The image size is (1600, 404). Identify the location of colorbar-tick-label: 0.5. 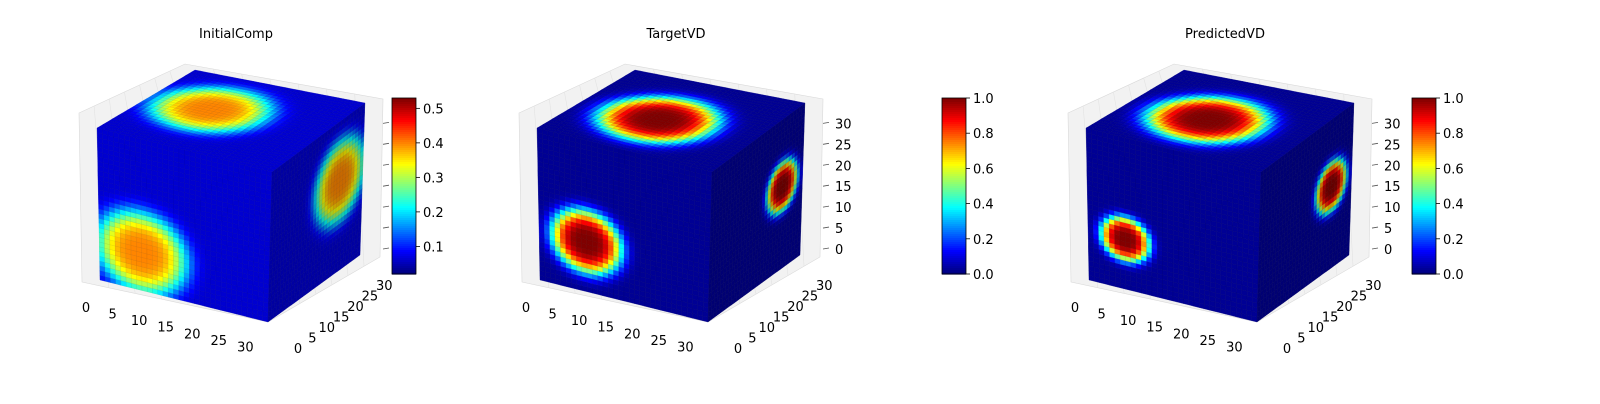
(433, 109).